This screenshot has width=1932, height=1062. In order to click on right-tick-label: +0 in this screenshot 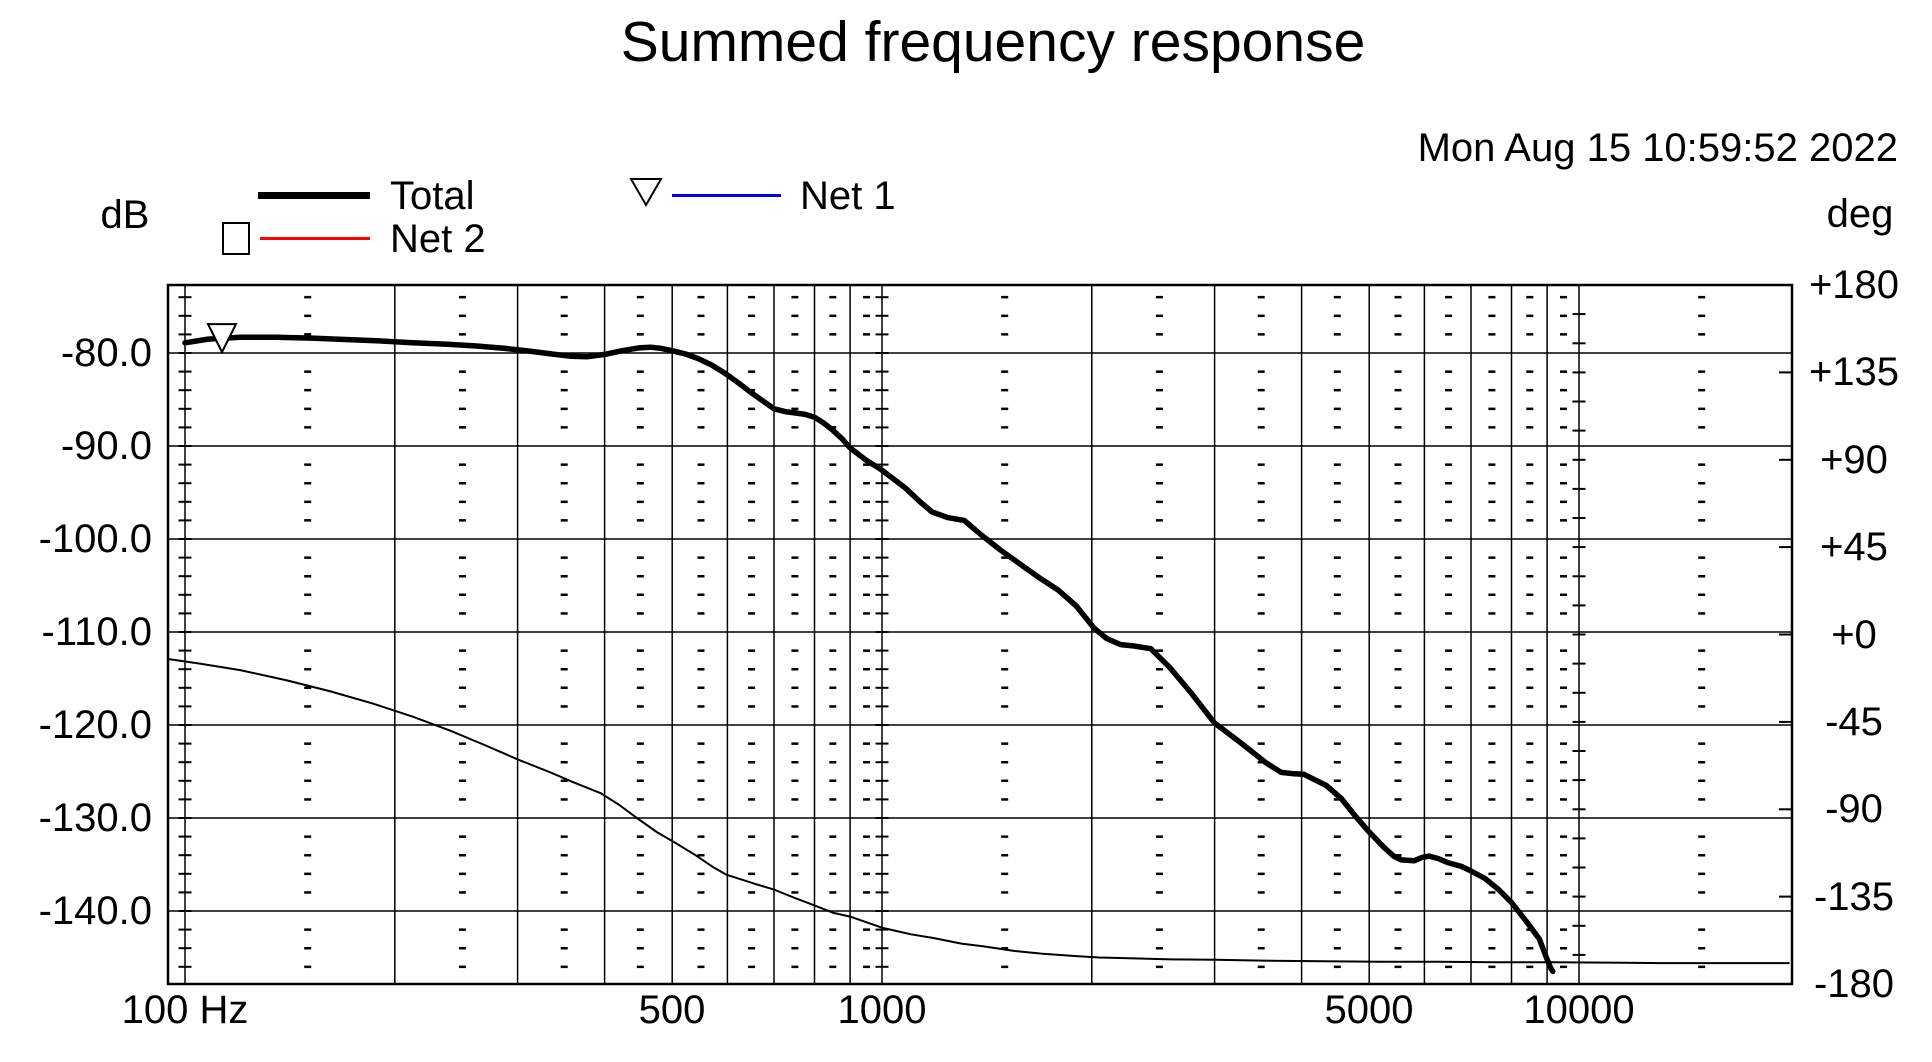, I will do `click(1854, 635)`.